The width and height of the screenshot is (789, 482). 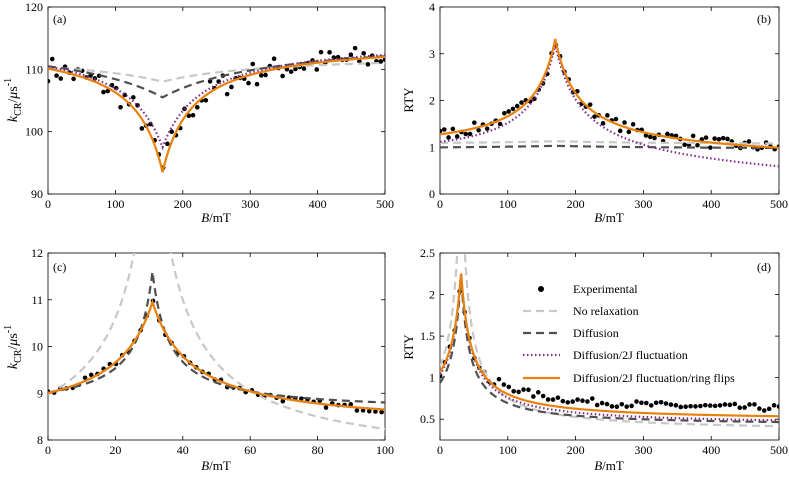 What do you see at coordinates (654, 378) in the screenshot?
I see `legend-label-ring-flips: Diffusion/2J fluctuation/ring flips` at bounding box center [654, 378].